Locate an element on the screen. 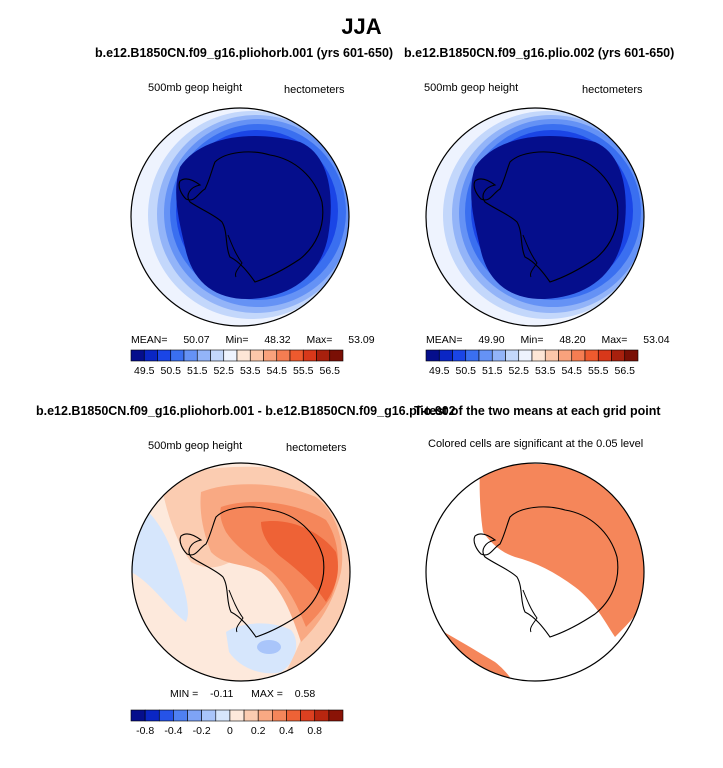 The width and height of the screenshot is (723, 768). colorbar-top-right: 49.5 50.5 51.5 52.5 53.5 54.5 55.5 56.5 is located at coordinates (532, 363).